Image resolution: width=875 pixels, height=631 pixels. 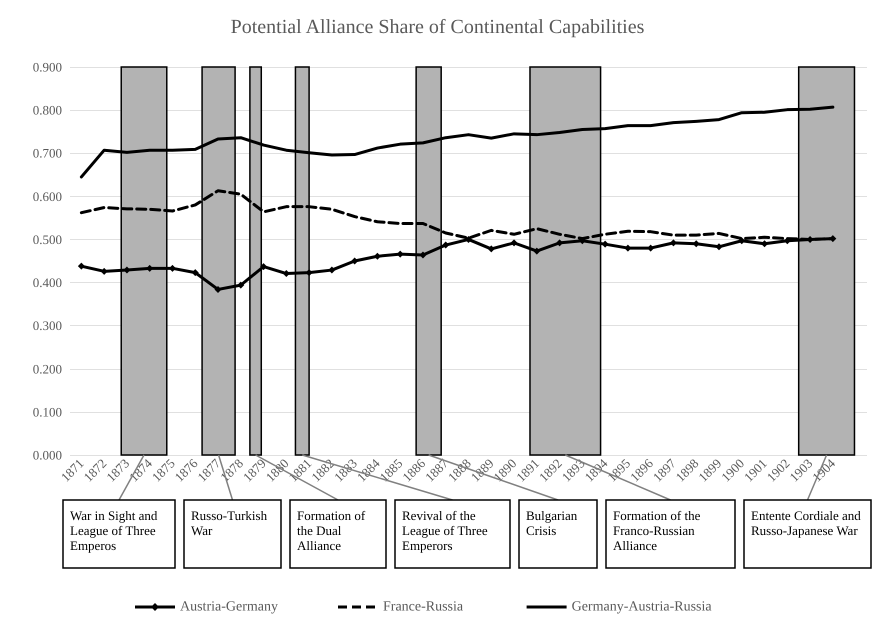 What do you see at coordinates (47, 239) in the screenshot?
I see `y-tick-label: 0.500` at bounding box center [47, 239].